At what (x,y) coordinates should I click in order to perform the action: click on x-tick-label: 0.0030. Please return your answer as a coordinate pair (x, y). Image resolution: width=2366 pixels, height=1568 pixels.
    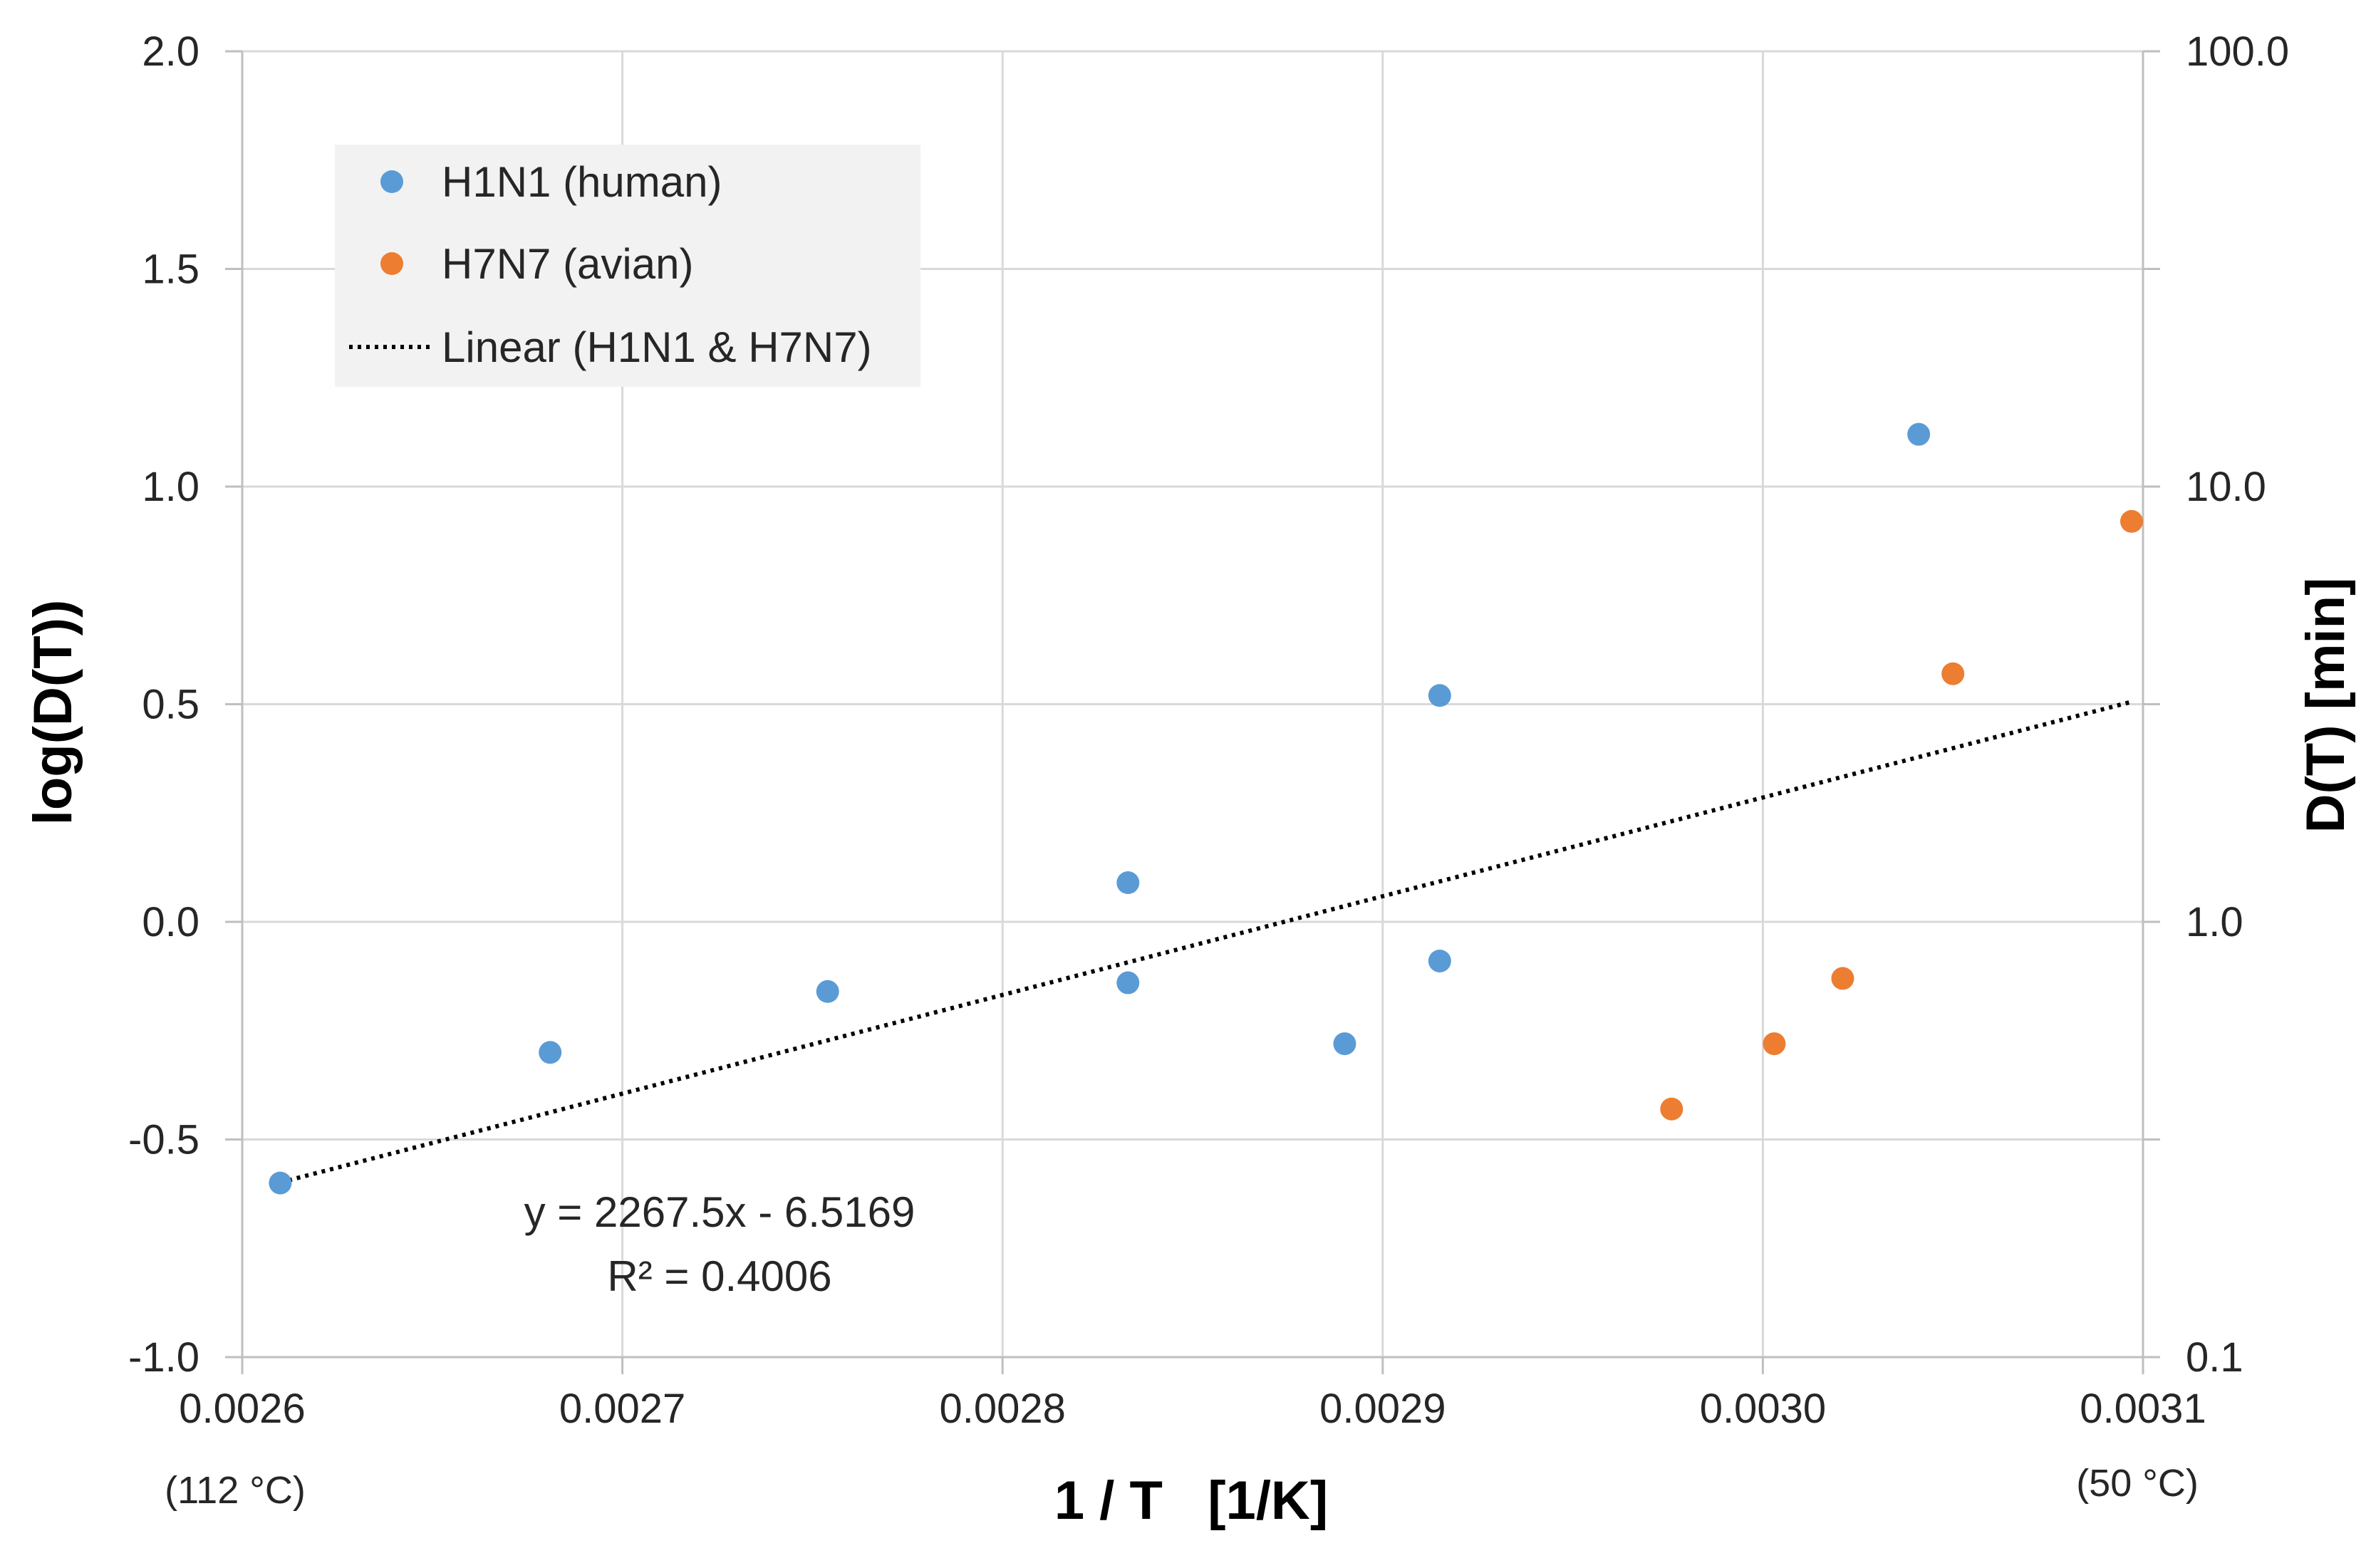
    Looking at the image, I should click on (1763, 1409).